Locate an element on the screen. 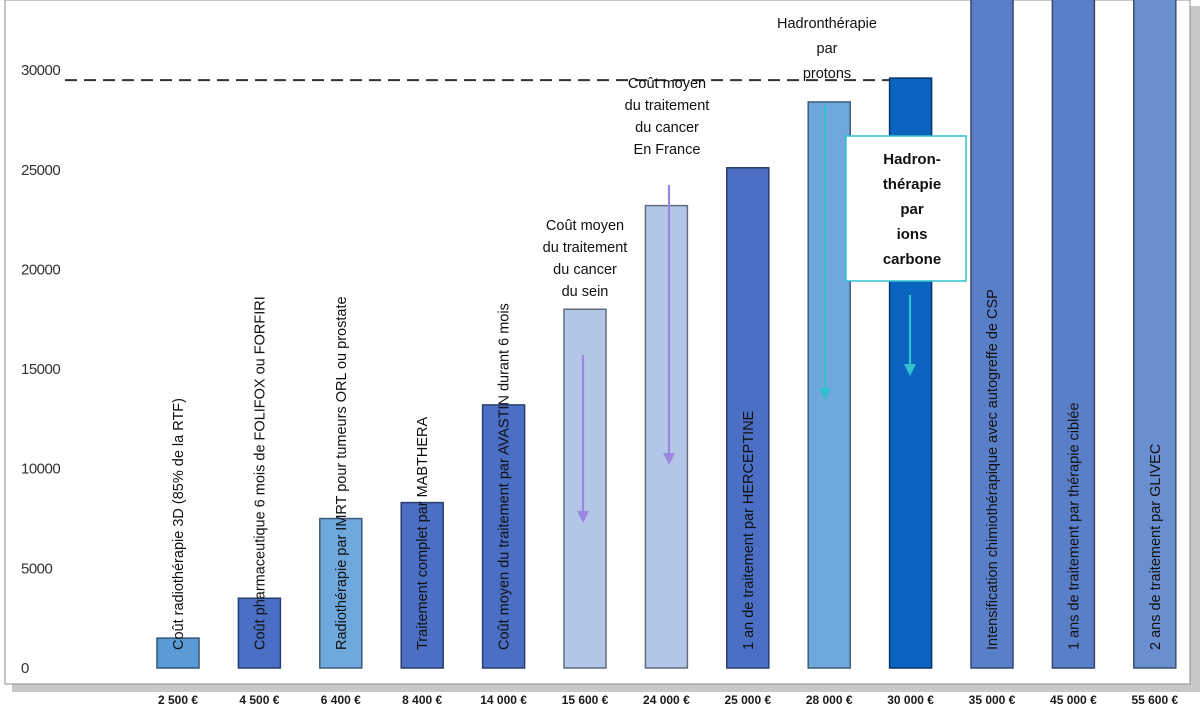 The image size is (1200, 709). annotation-text: En France is located at coordinates (667, 150).